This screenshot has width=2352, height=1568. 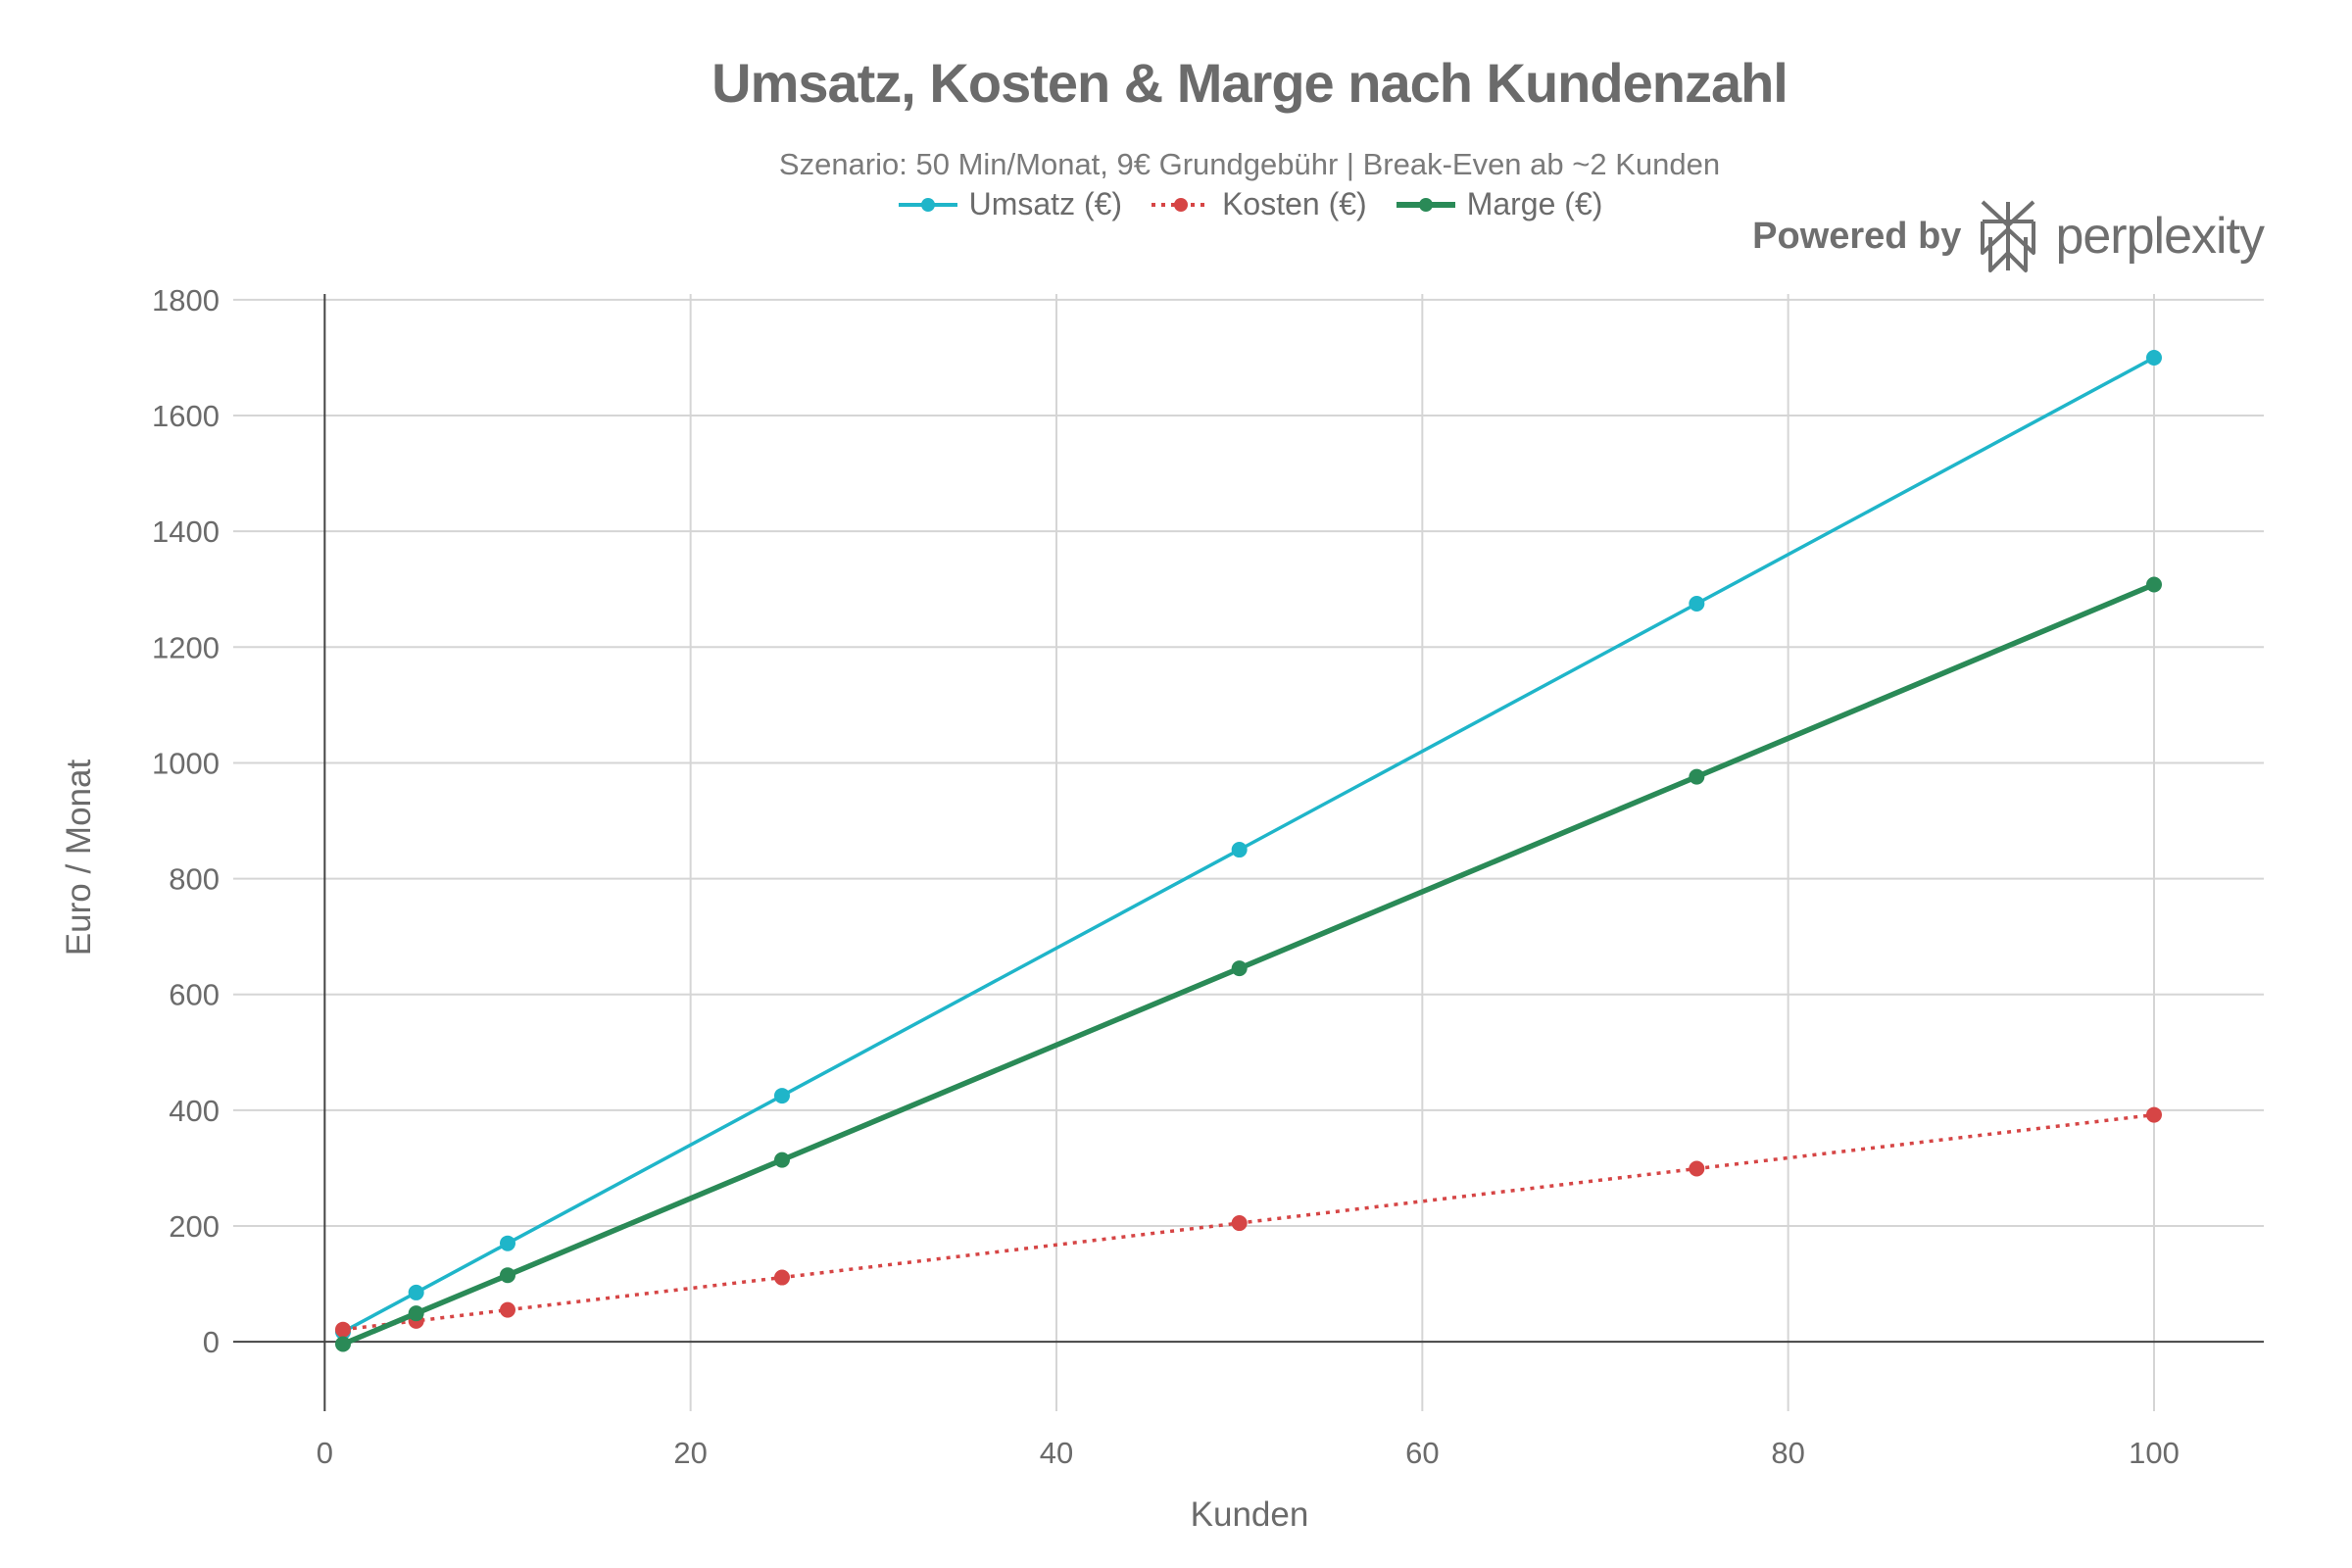 I want to click on y-tick-label: 1000, so click(x=186, y=763).